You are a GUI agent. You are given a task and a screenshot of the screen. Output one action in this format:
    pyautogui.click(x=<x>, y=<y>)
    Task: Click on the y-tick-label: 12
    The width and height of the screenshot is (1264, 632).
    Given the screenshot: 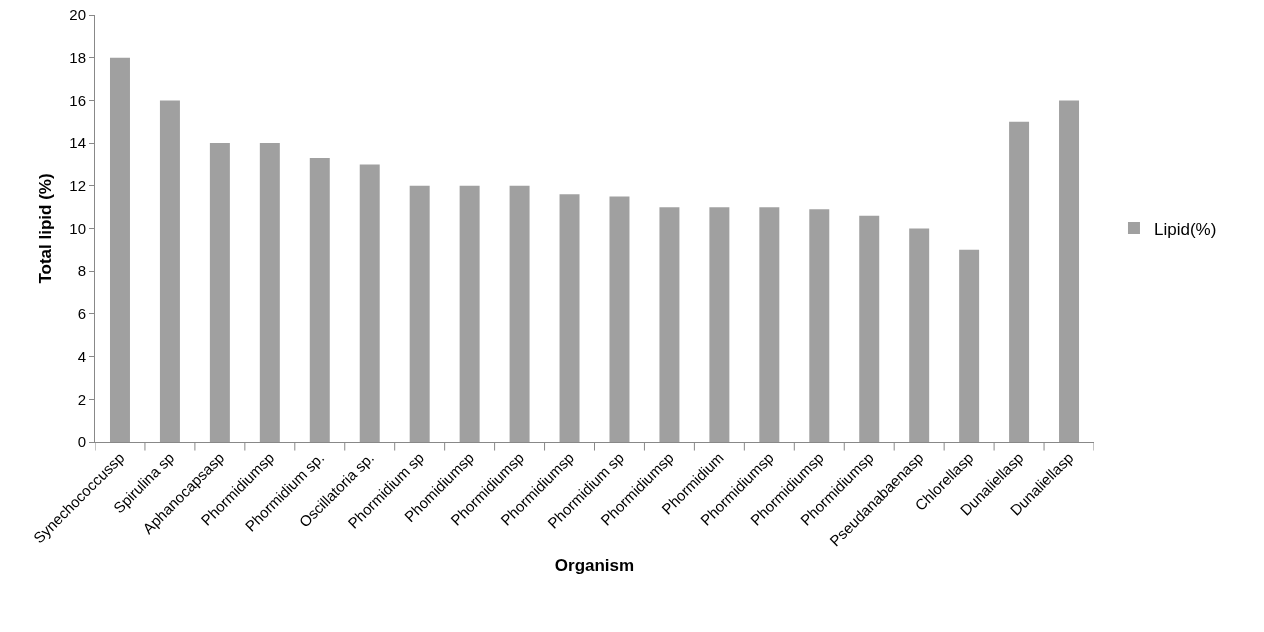 What is the action you would take?
    pyautogui.click(x=77, y=186)
    